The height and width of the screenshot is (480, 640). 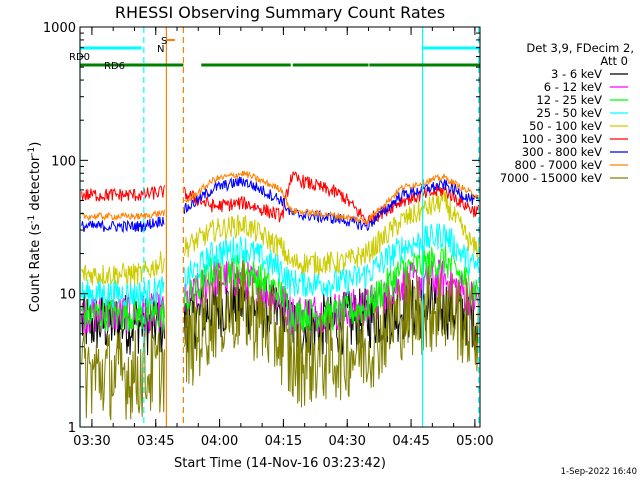 I want to click on y-axis-title-main: Count Rate (s, so click(x=35, y=268).